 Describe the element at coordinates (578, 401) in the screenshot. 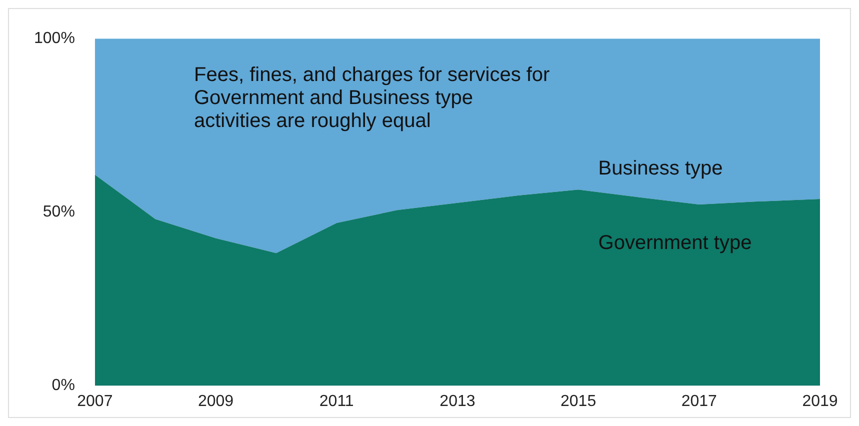

I see `x-tick-label: 2015` at that location.